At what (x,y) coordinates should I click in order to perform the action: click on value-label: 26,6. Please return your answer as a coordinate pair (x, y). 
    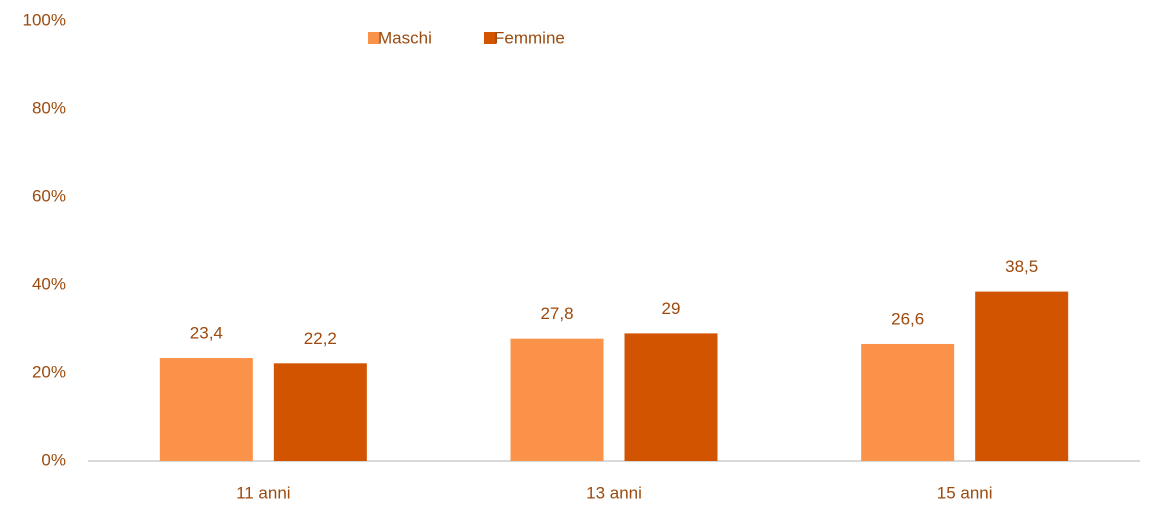
    Looking at the image, I should click on (907, 318).